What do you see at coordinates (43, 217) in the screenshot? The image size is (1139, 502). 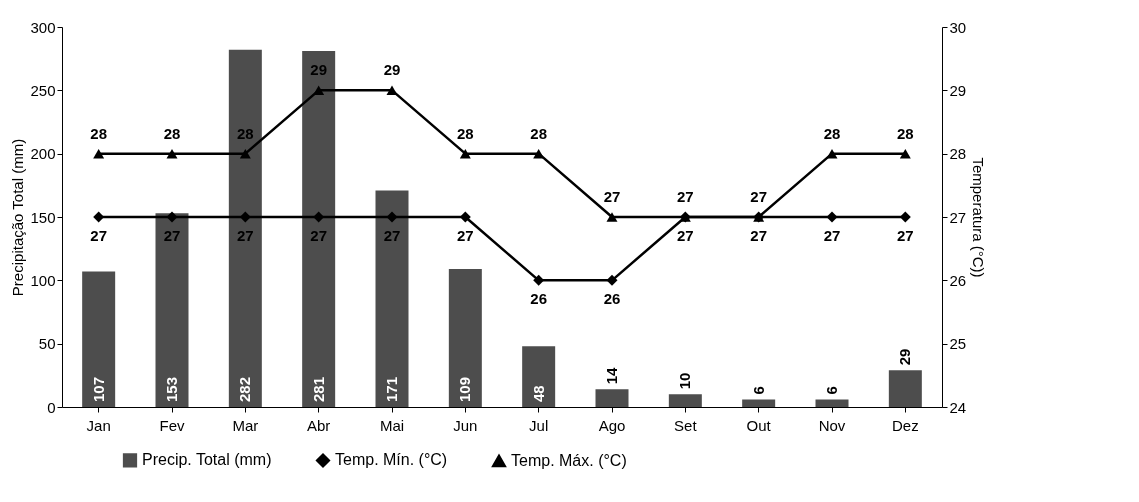 I see `y-tick-label: 150` at bounding box center [43, 217].